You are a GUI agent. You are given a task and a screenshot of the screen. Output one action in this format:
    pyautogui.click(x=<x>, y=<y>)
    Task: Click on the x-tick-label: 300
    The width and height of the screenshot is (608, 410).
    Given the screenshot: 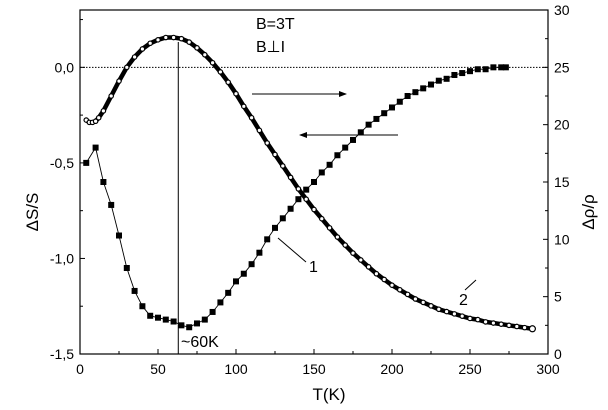 What is the action you would take?
    pyautogui.click(x=548, y=369)
    